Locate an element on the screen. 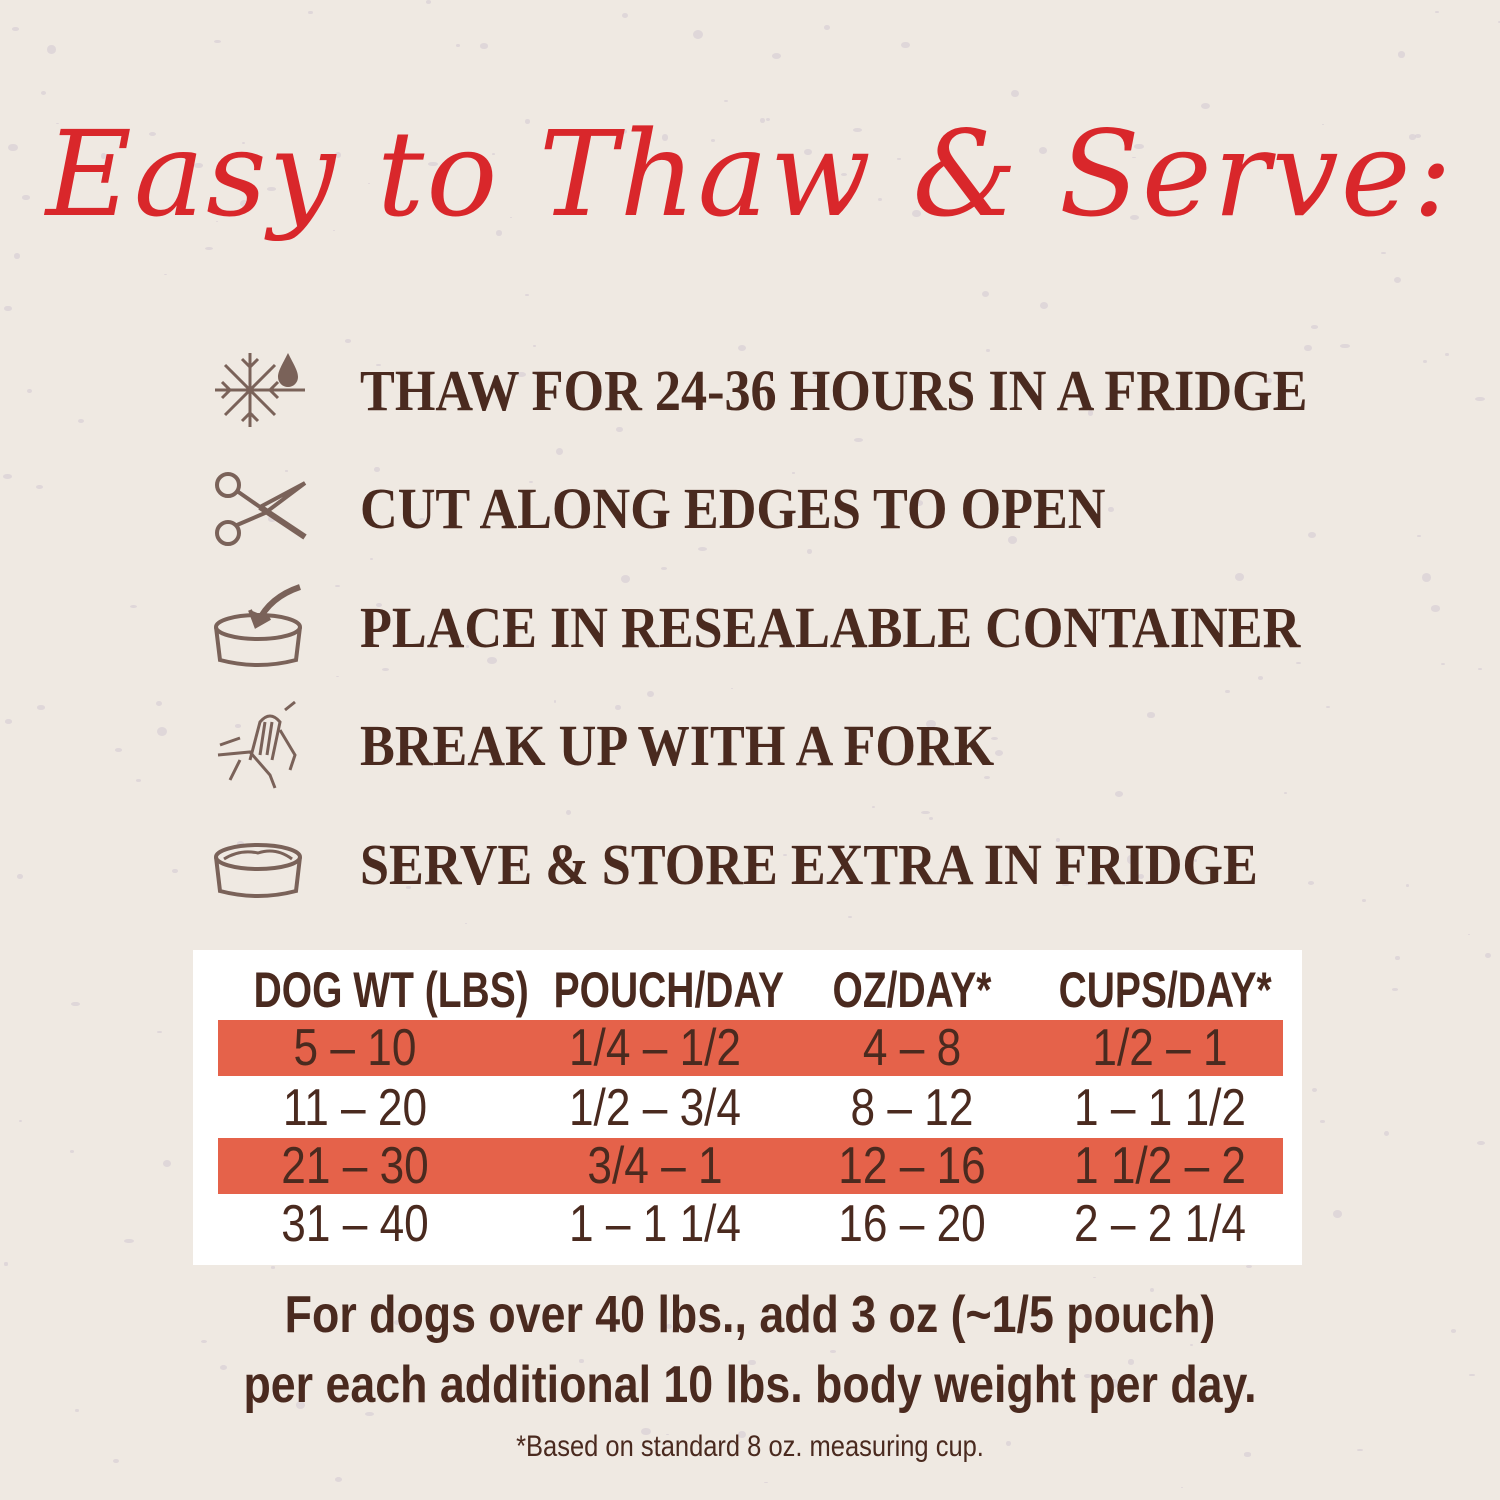 The width and height of the screenshot is (1500, 1500). filled-bowl-icon is located at coordinates (258, 870).